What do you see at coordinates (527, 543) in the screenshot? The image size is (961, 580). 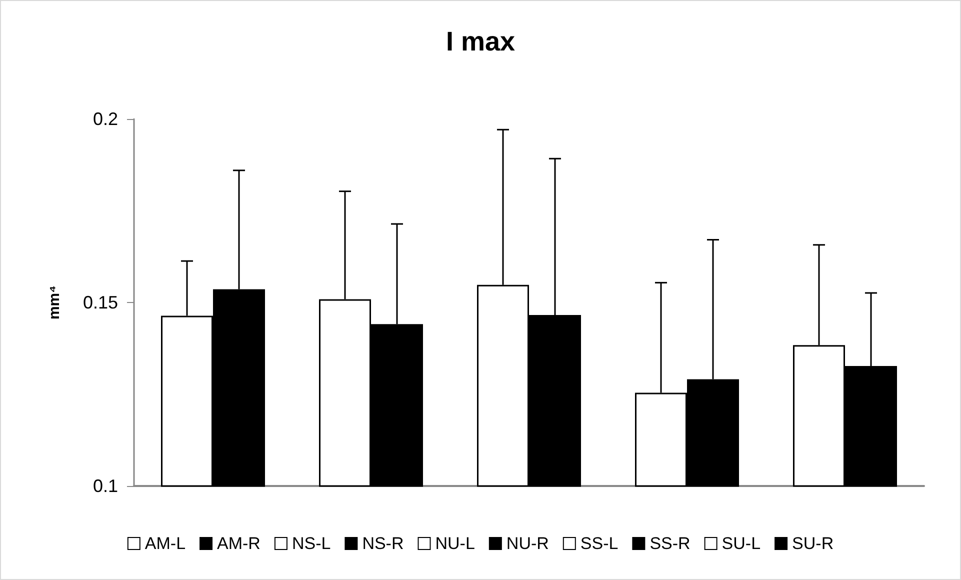 I see `legend-label: NU-R` at bounding box center [527, 543].